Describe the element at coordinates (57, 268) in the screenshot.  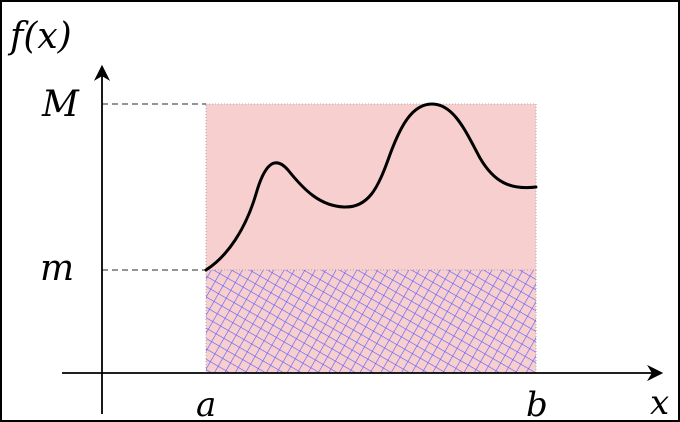
I see `lower-bound-label: m` at that location.